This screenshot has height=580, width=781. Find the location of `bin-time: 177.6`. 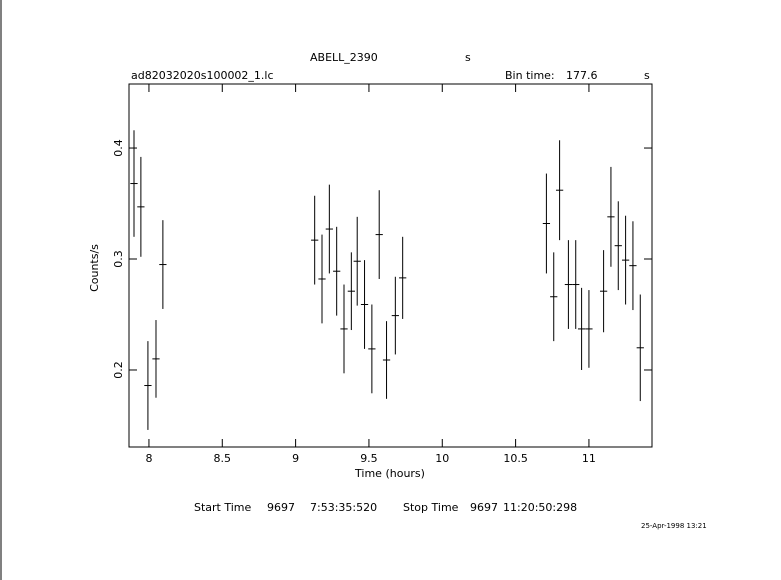

bin-time: 177.6 is located at coordinates (582, 75).